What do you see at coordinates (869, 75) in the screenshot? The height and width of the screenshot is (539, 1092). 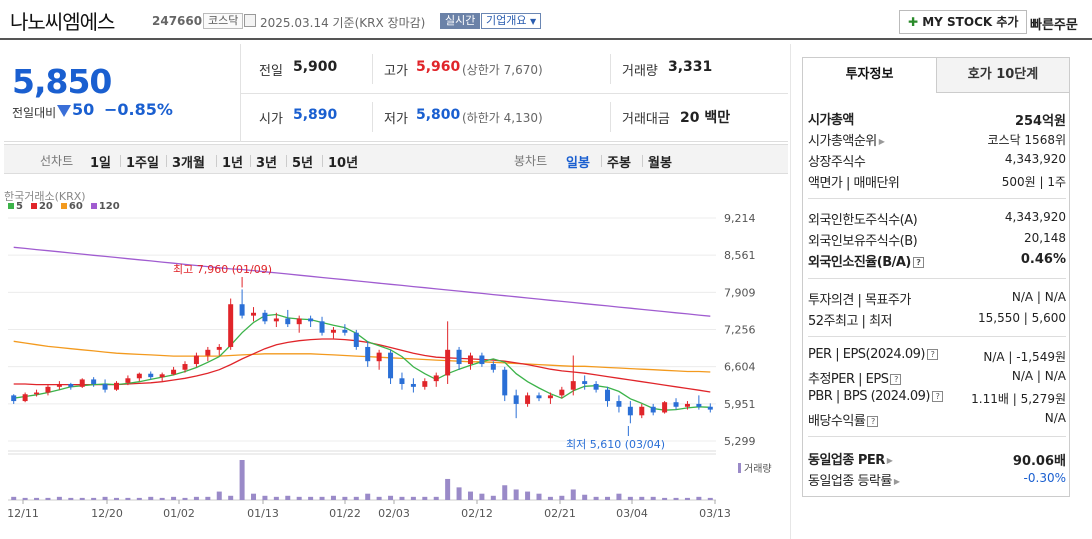 I see `tab-investment-info: 투자정보` at bounding box center [869, 75].